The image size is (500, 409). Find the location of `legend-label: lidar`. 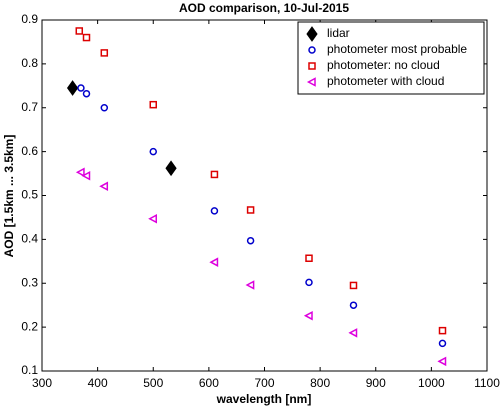

legend-label: lidar is located at coordinates (338, 33).